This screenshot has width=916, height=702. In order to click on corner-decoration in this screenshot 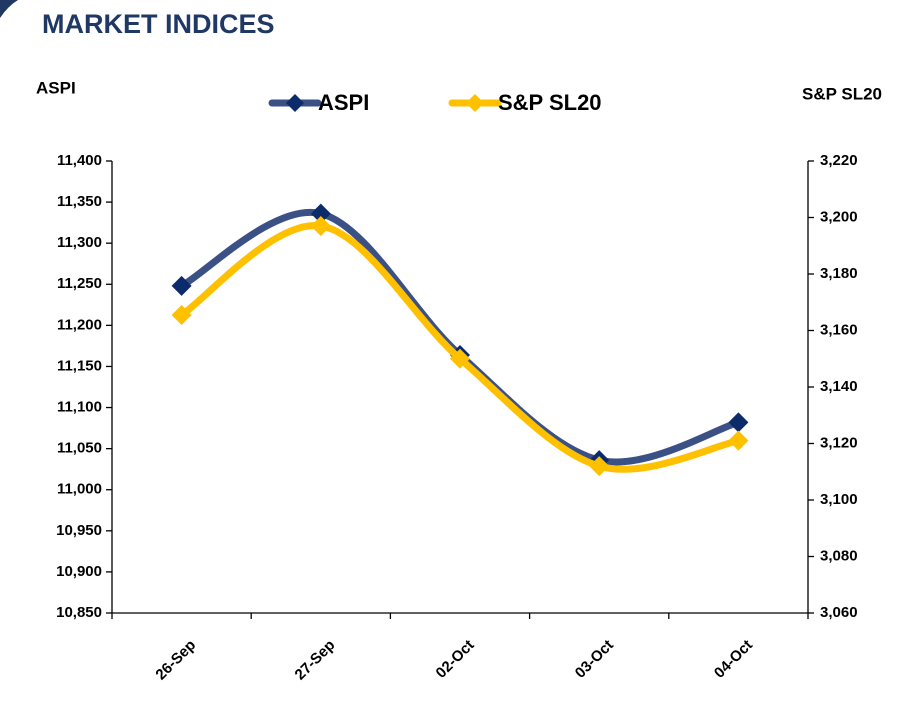, I will do `click(9, 9)`.